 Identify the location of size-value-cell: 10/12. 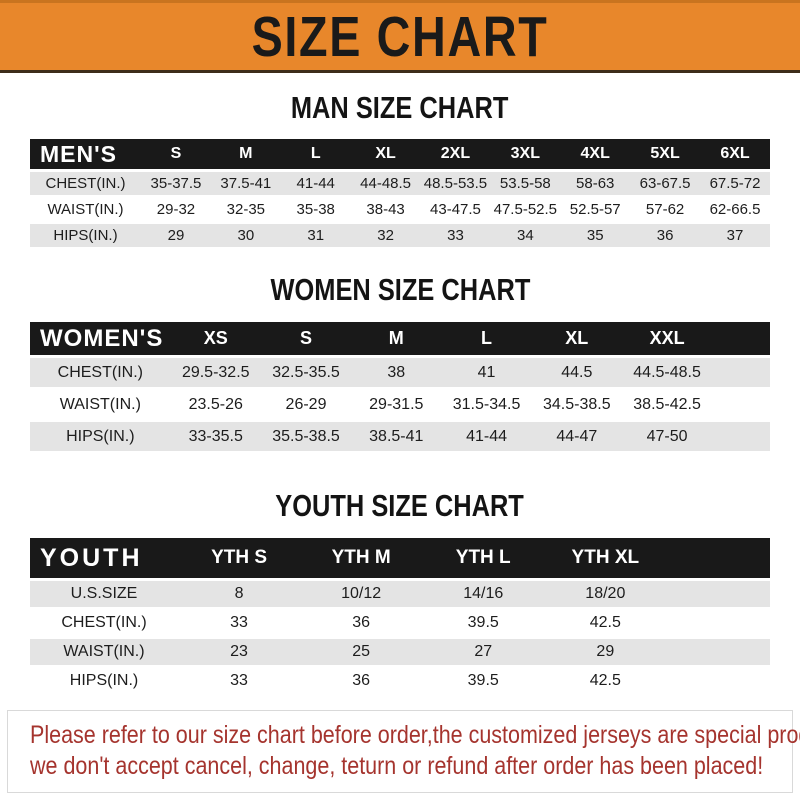
(361, 595).